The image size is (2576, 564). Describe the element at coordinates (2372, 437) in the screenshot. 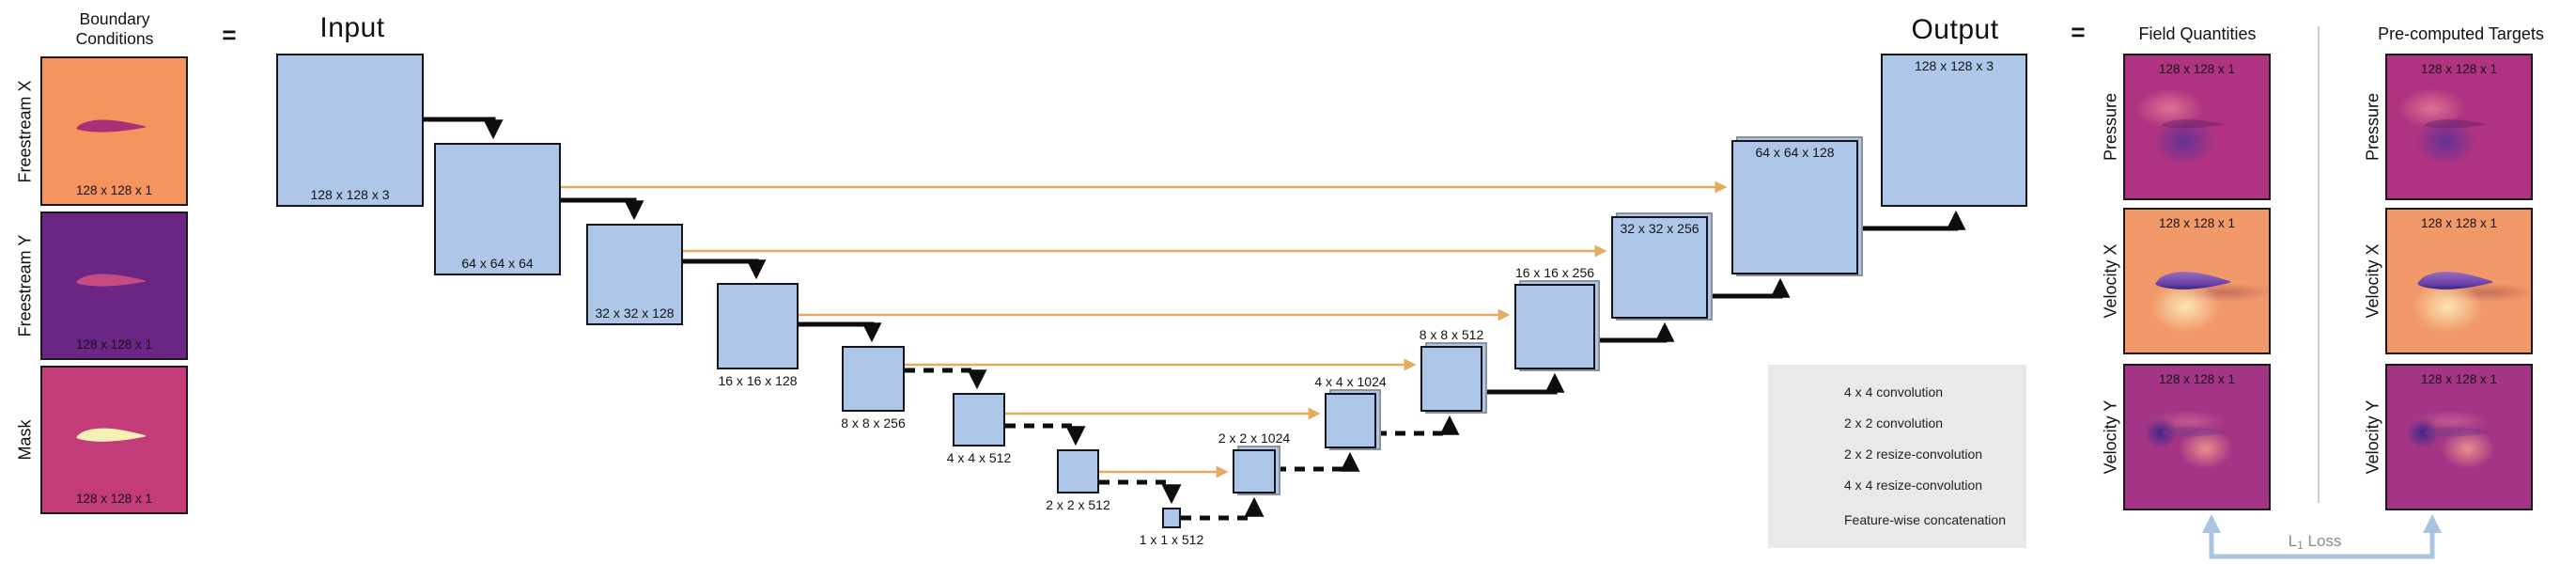

I see `pt-velocity-y-label: Velocity Y` at that location.